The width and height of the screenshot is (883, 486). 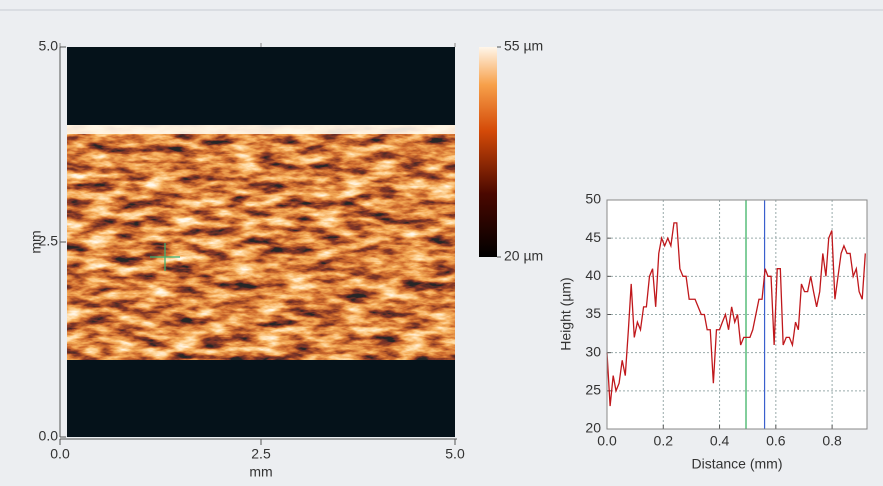 I want to click on y-tick-label: 0.0, so click(x=49, y=436).